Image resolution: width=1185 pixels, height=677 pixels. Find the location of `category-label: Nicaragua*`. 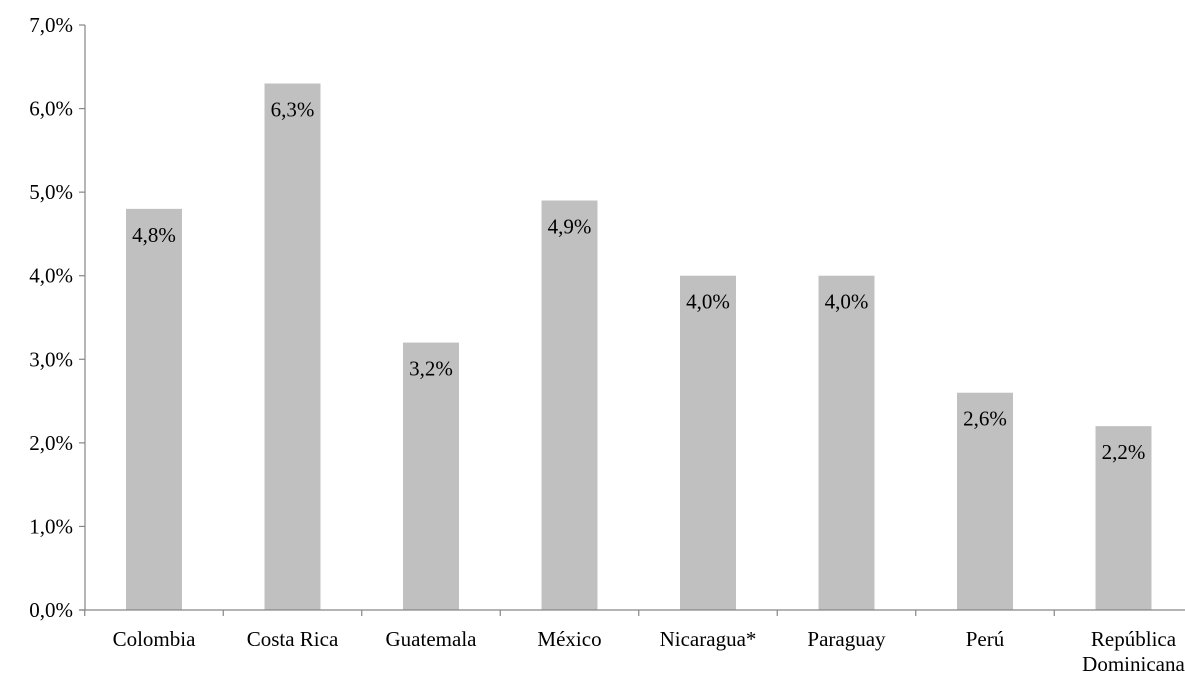

category-label: Nicaragua* is located at coordinates (708, 639).